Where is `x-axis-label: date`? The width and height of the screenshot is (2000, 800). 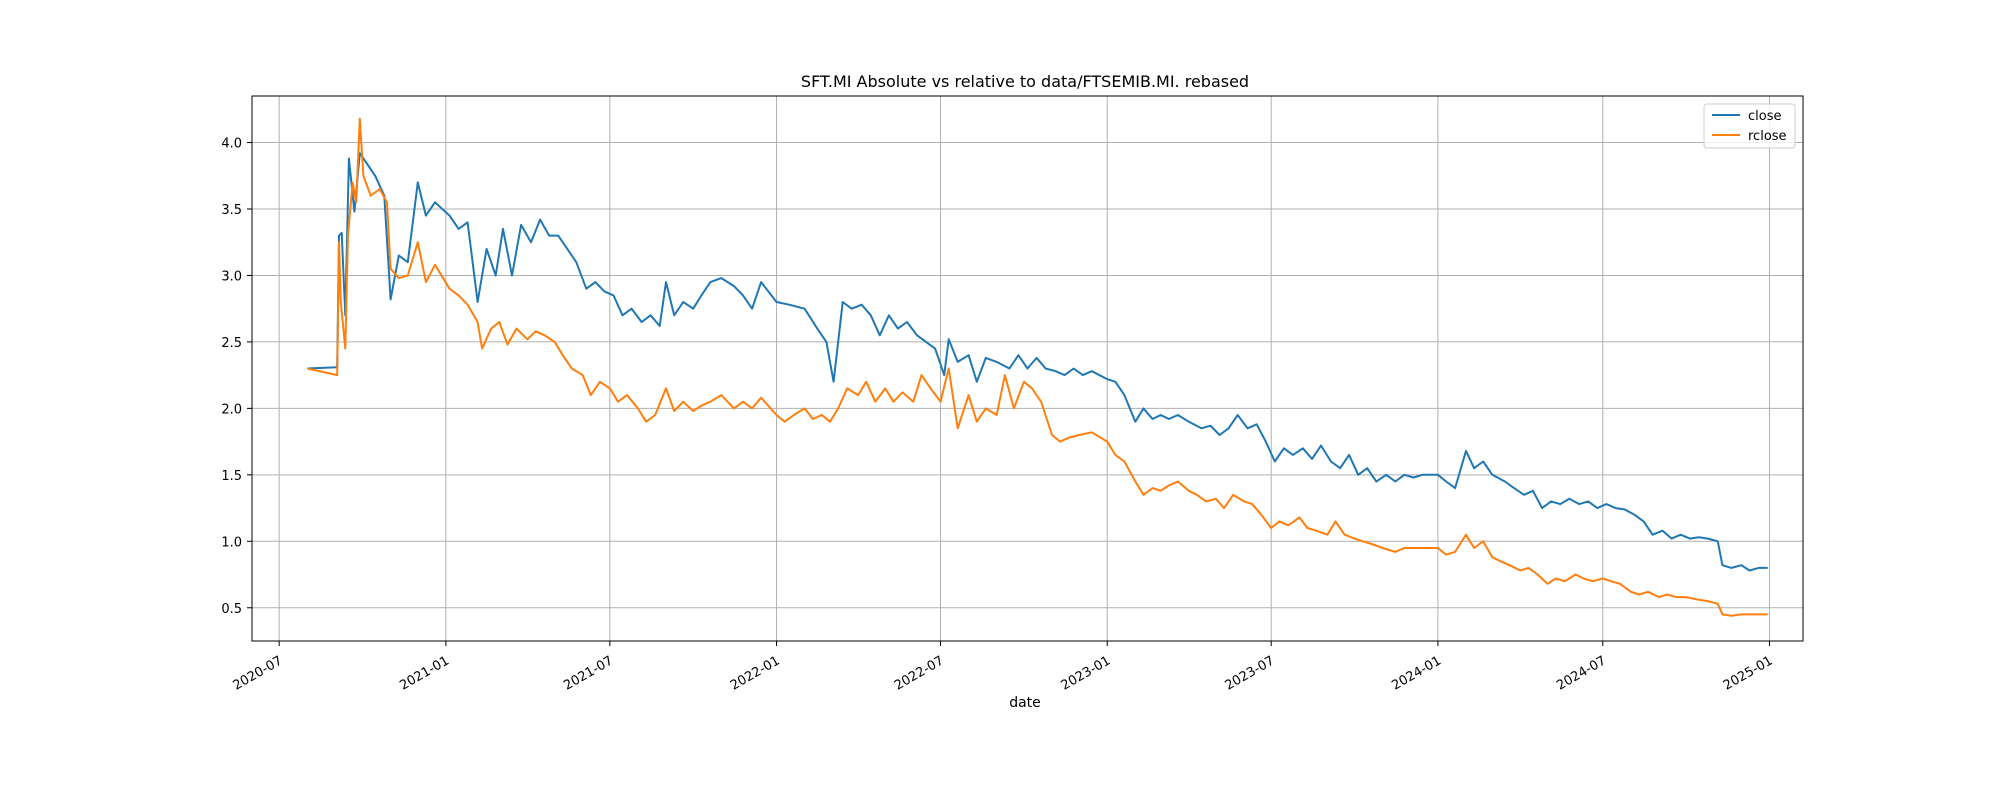 x-axis-label: date is located at coordinates (1025, 703).